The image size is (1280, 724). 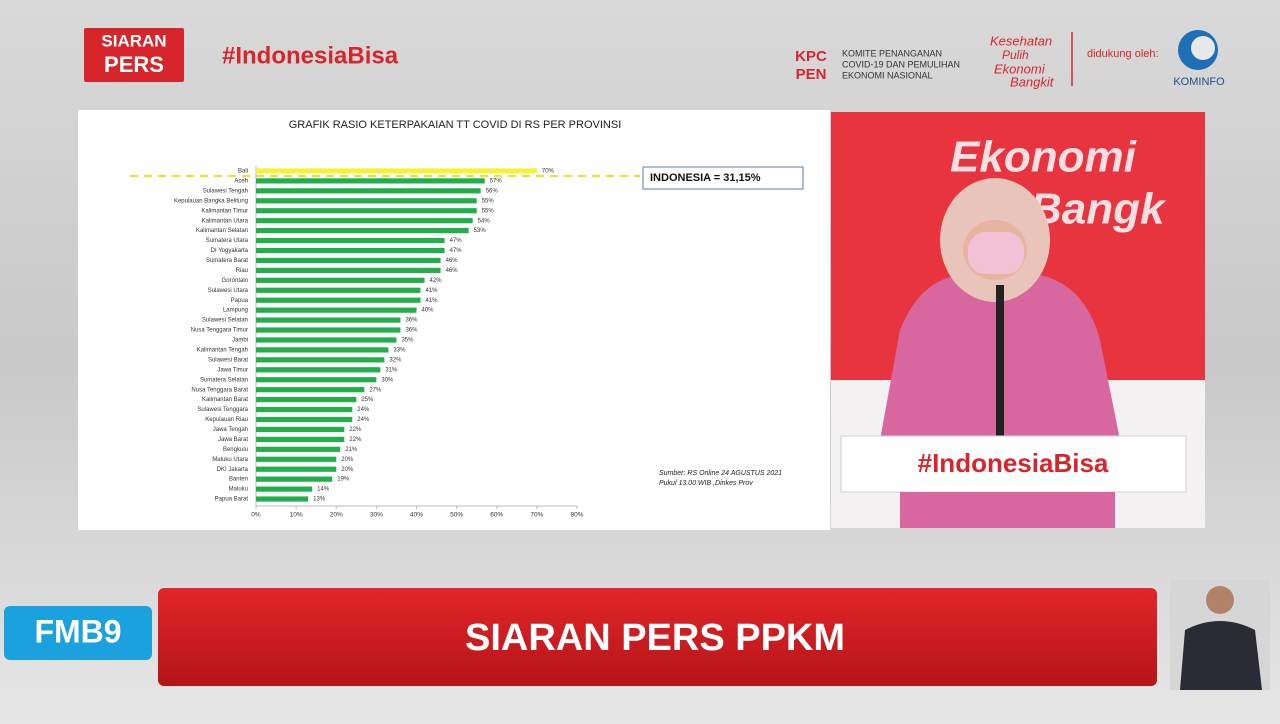 I want to click on siaran-text: SIARAN, so click(x=133, y=40).